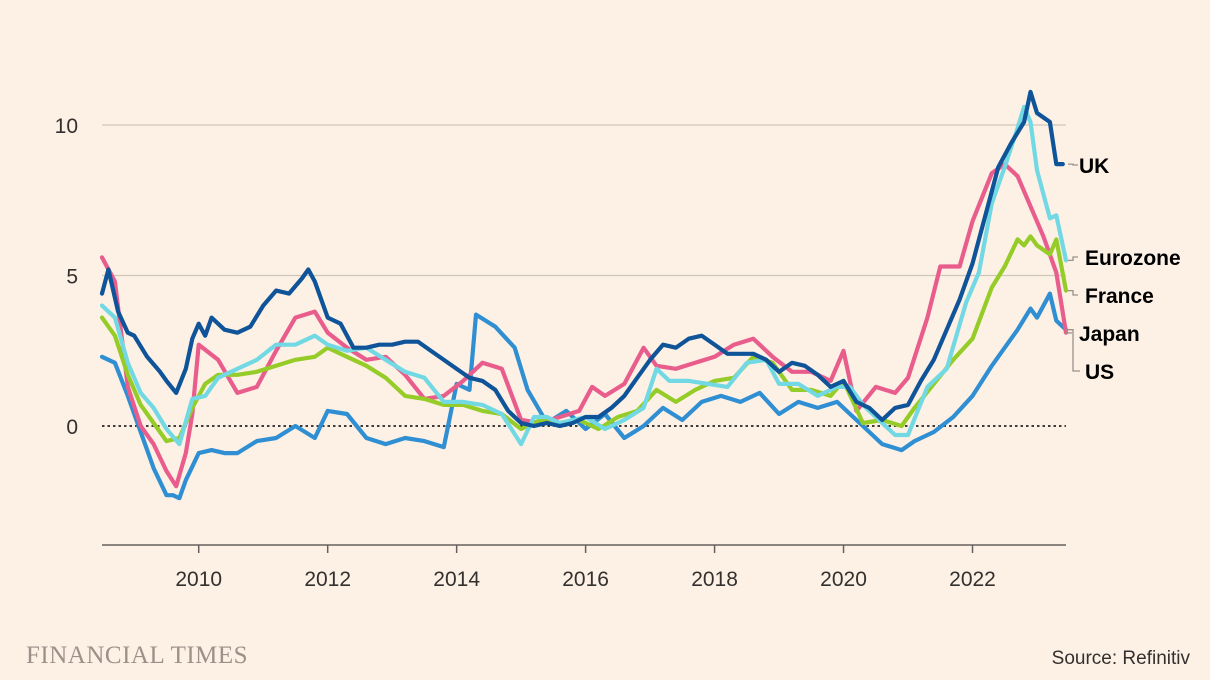 This screenshot has height=680, width=1210. Describe the element at coordinates (843, 579) in the screenshot. I see `x-tick-label-2020: 2020` at that location.